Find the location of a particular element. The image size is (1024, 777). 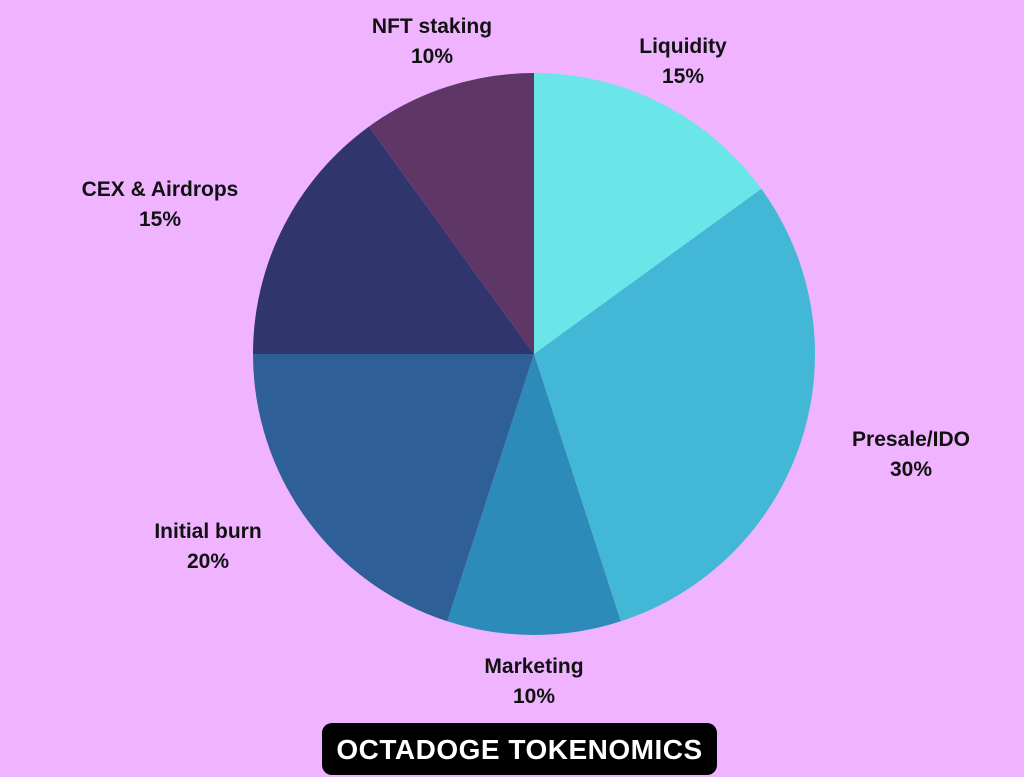

slice-label-initial-burn-name: Initial burn is located at coordinates (208, 531).